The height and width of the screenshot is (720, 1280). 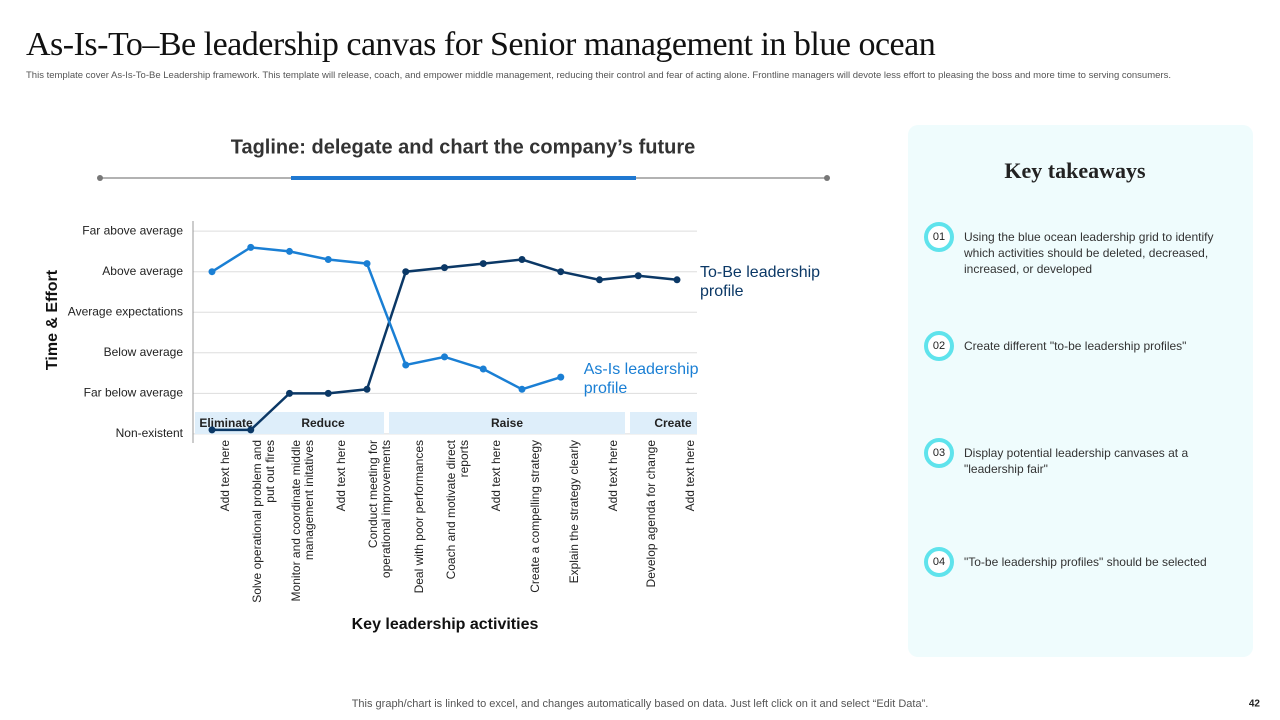 What do you see at coordinates (445, 624) in the screenshot?
I see `x-axis-label: Key leadership activities` at bounding box center [445, 624].